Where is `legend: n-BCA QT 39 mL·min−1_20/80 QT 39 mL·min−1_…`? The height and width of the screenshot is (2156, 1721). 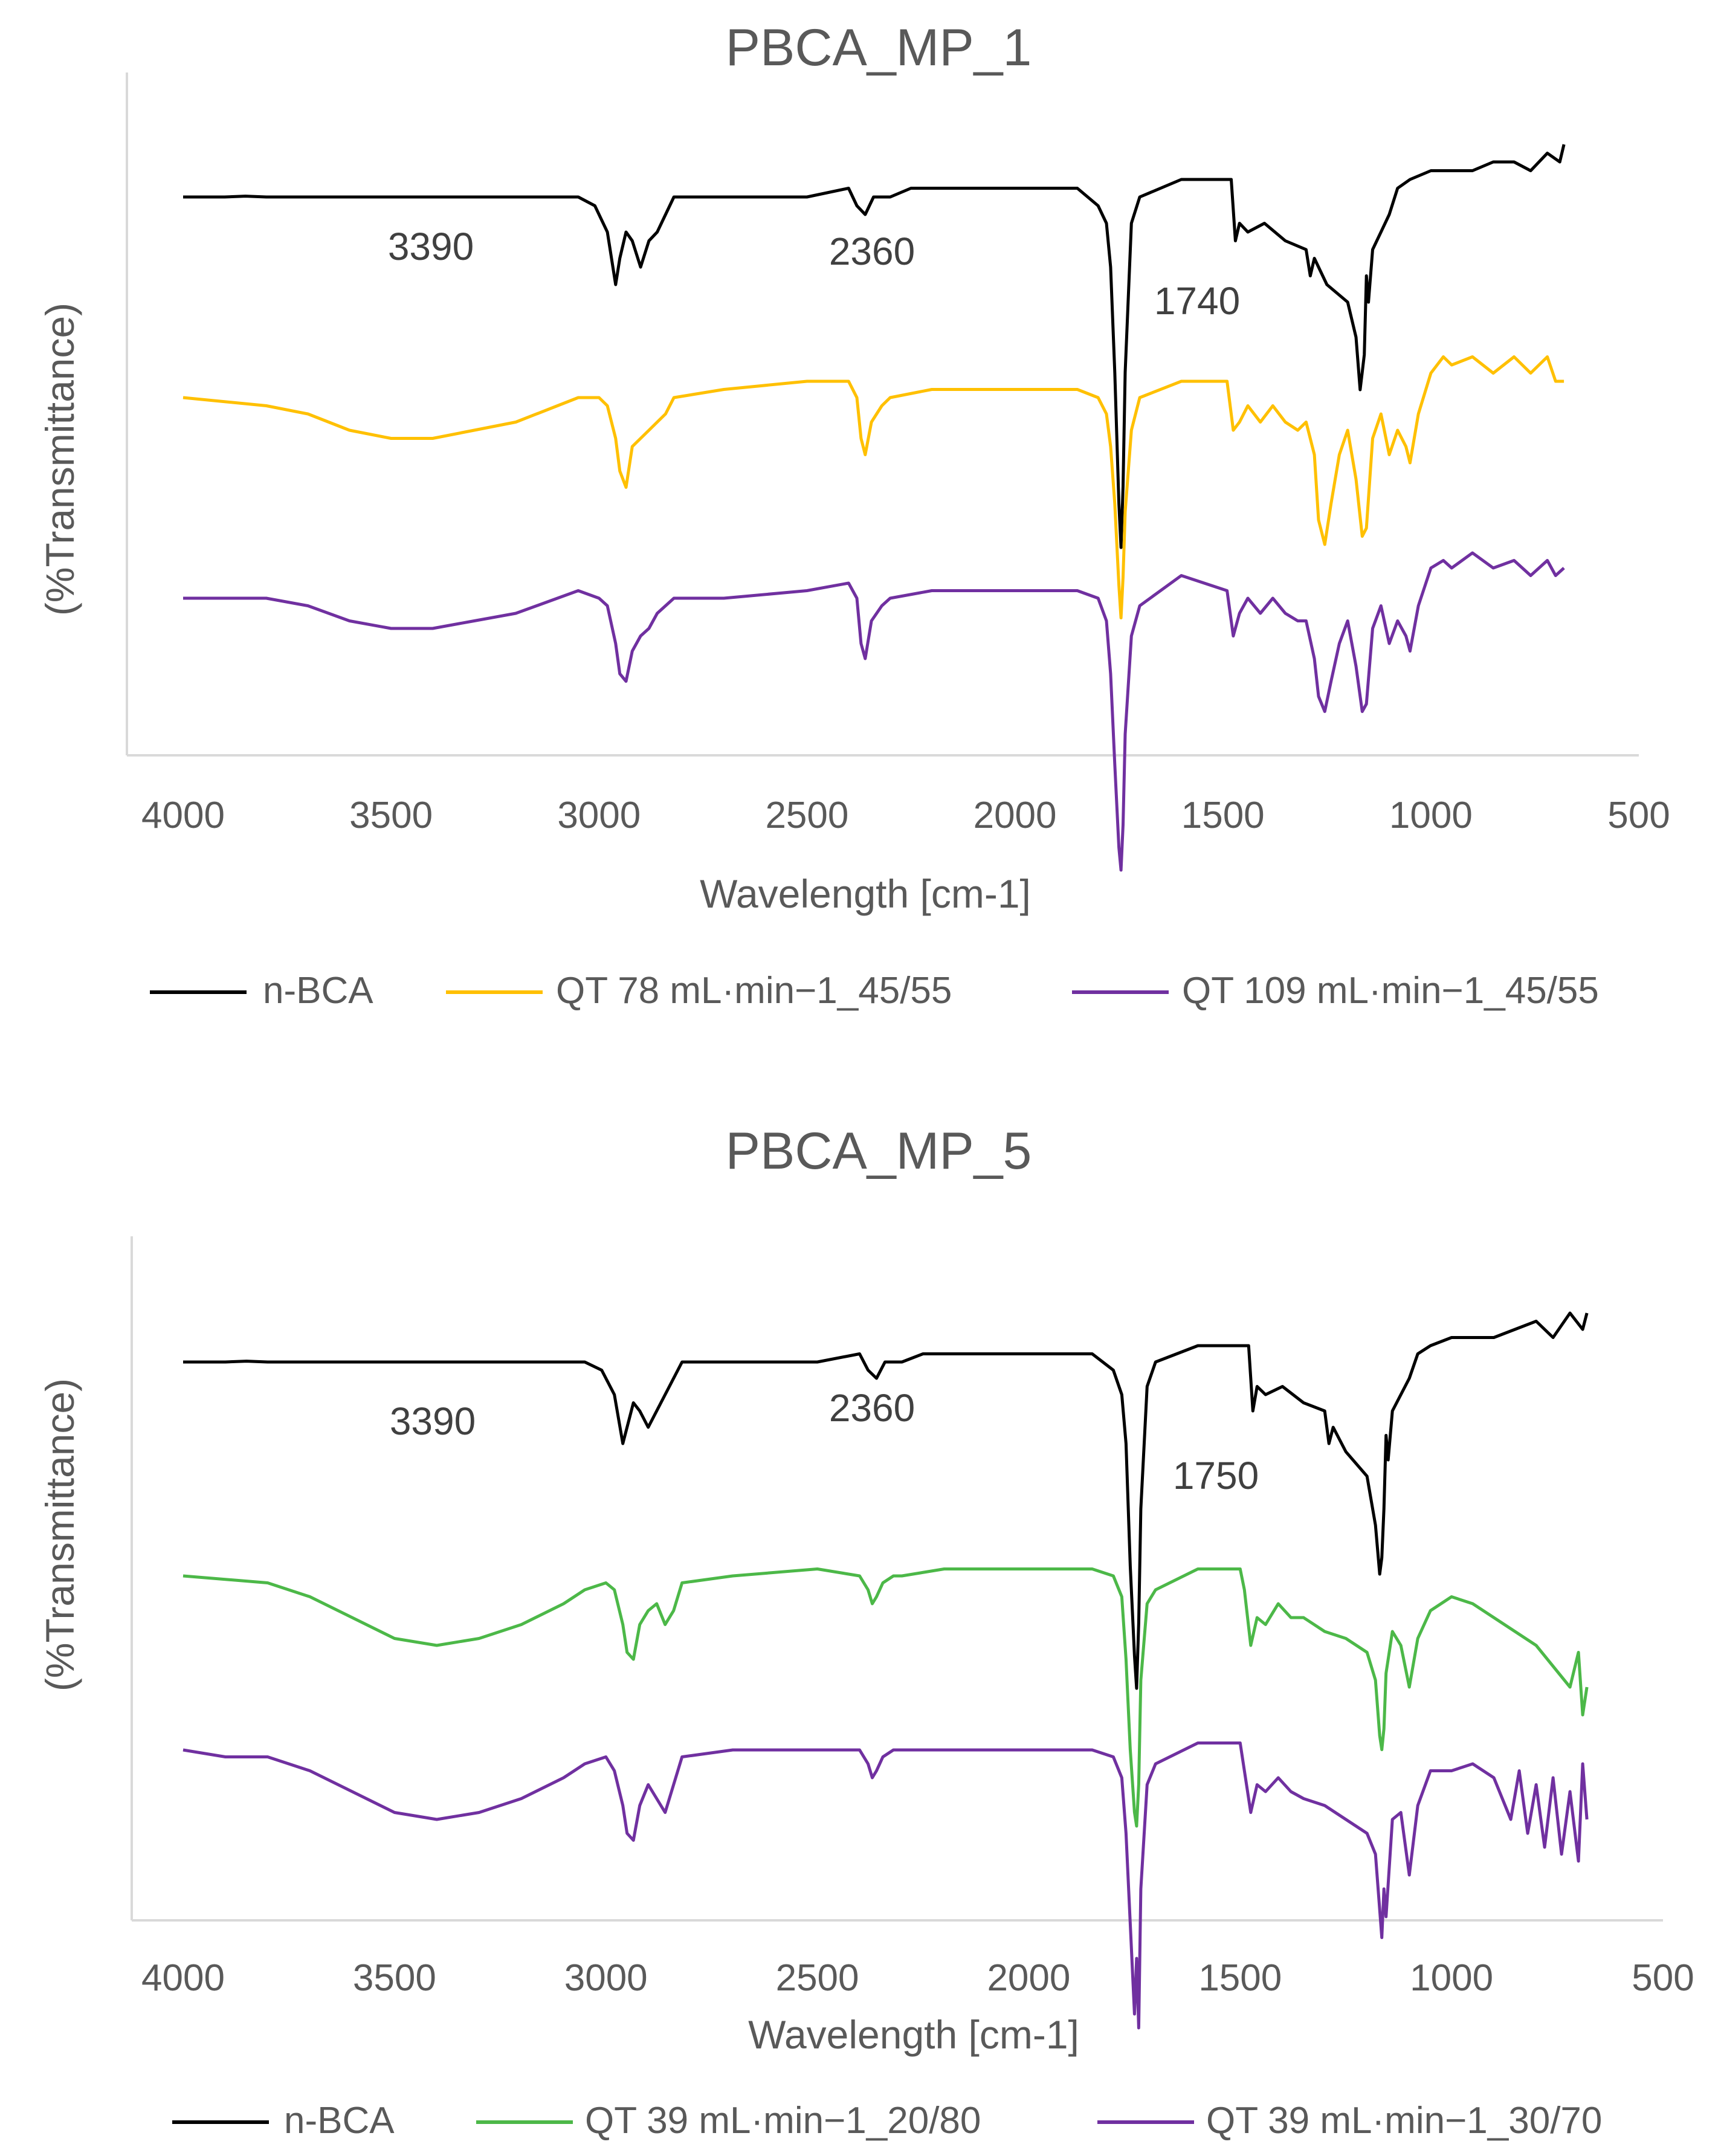
legend: n-BCA QT 39 mL·min−1_20/80 QT 39 mL·min−1_… is located at coordinates (887, 2120).